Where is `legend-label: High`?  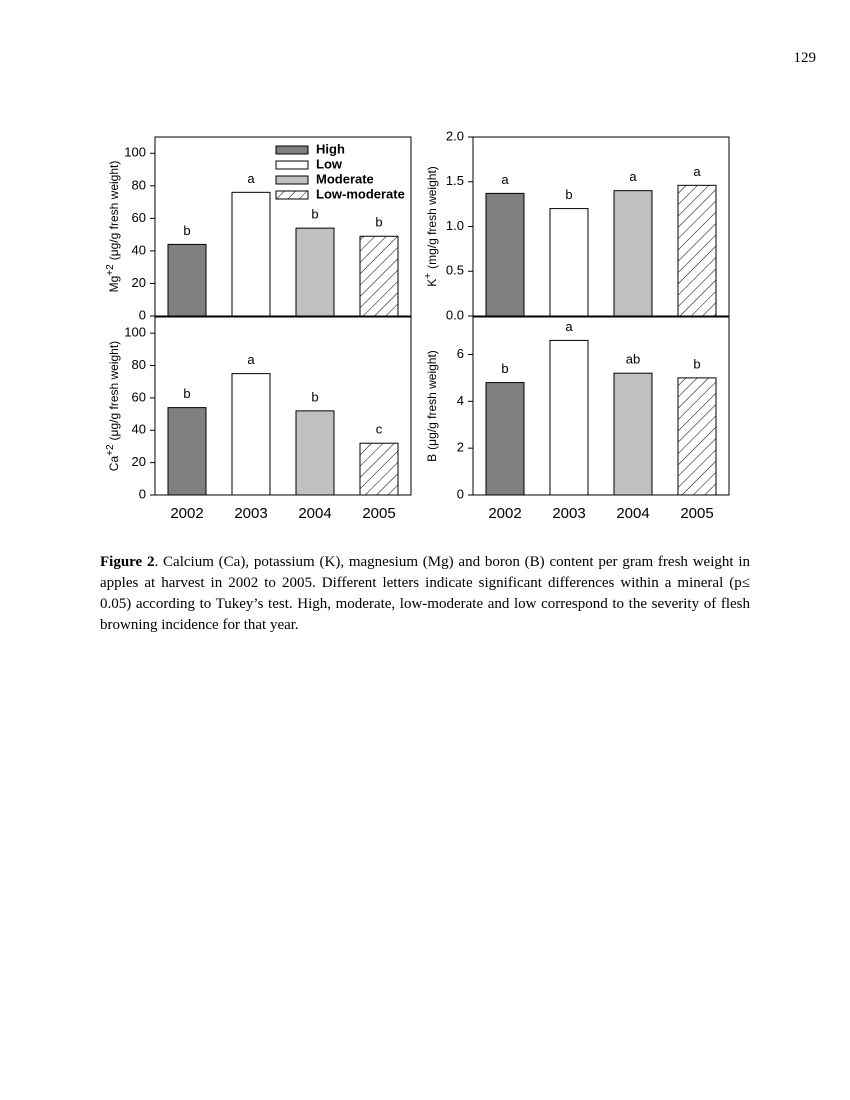
legend-label: High is located at coordinates (330, 148).